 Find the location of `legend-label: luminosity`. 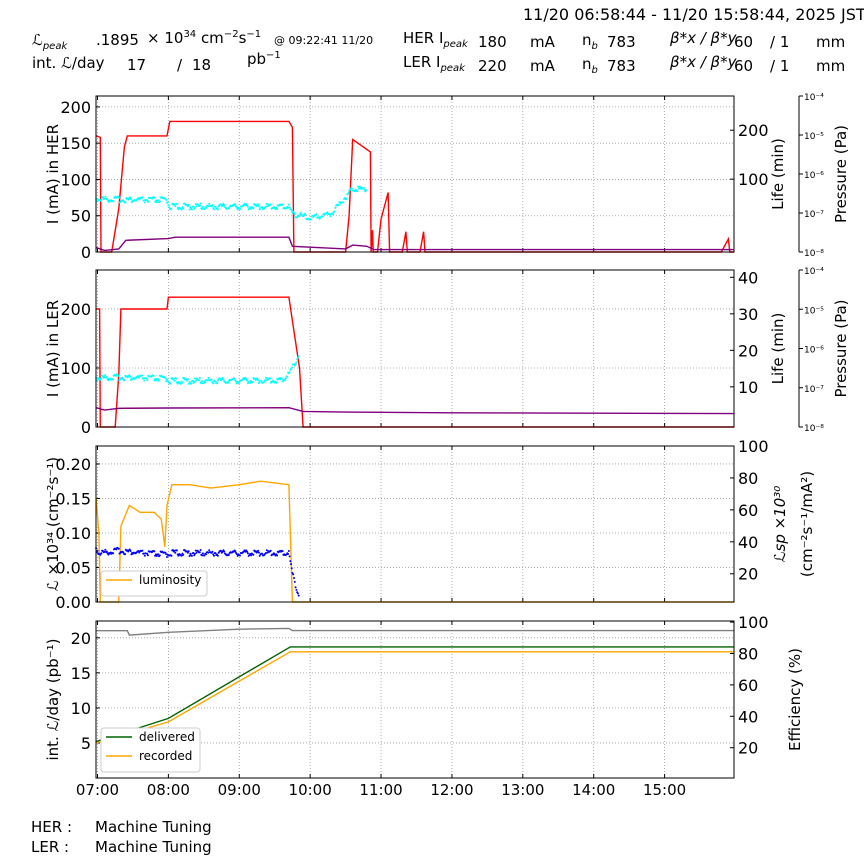

legend-label: luminosity is located at coordinates (170, 580).